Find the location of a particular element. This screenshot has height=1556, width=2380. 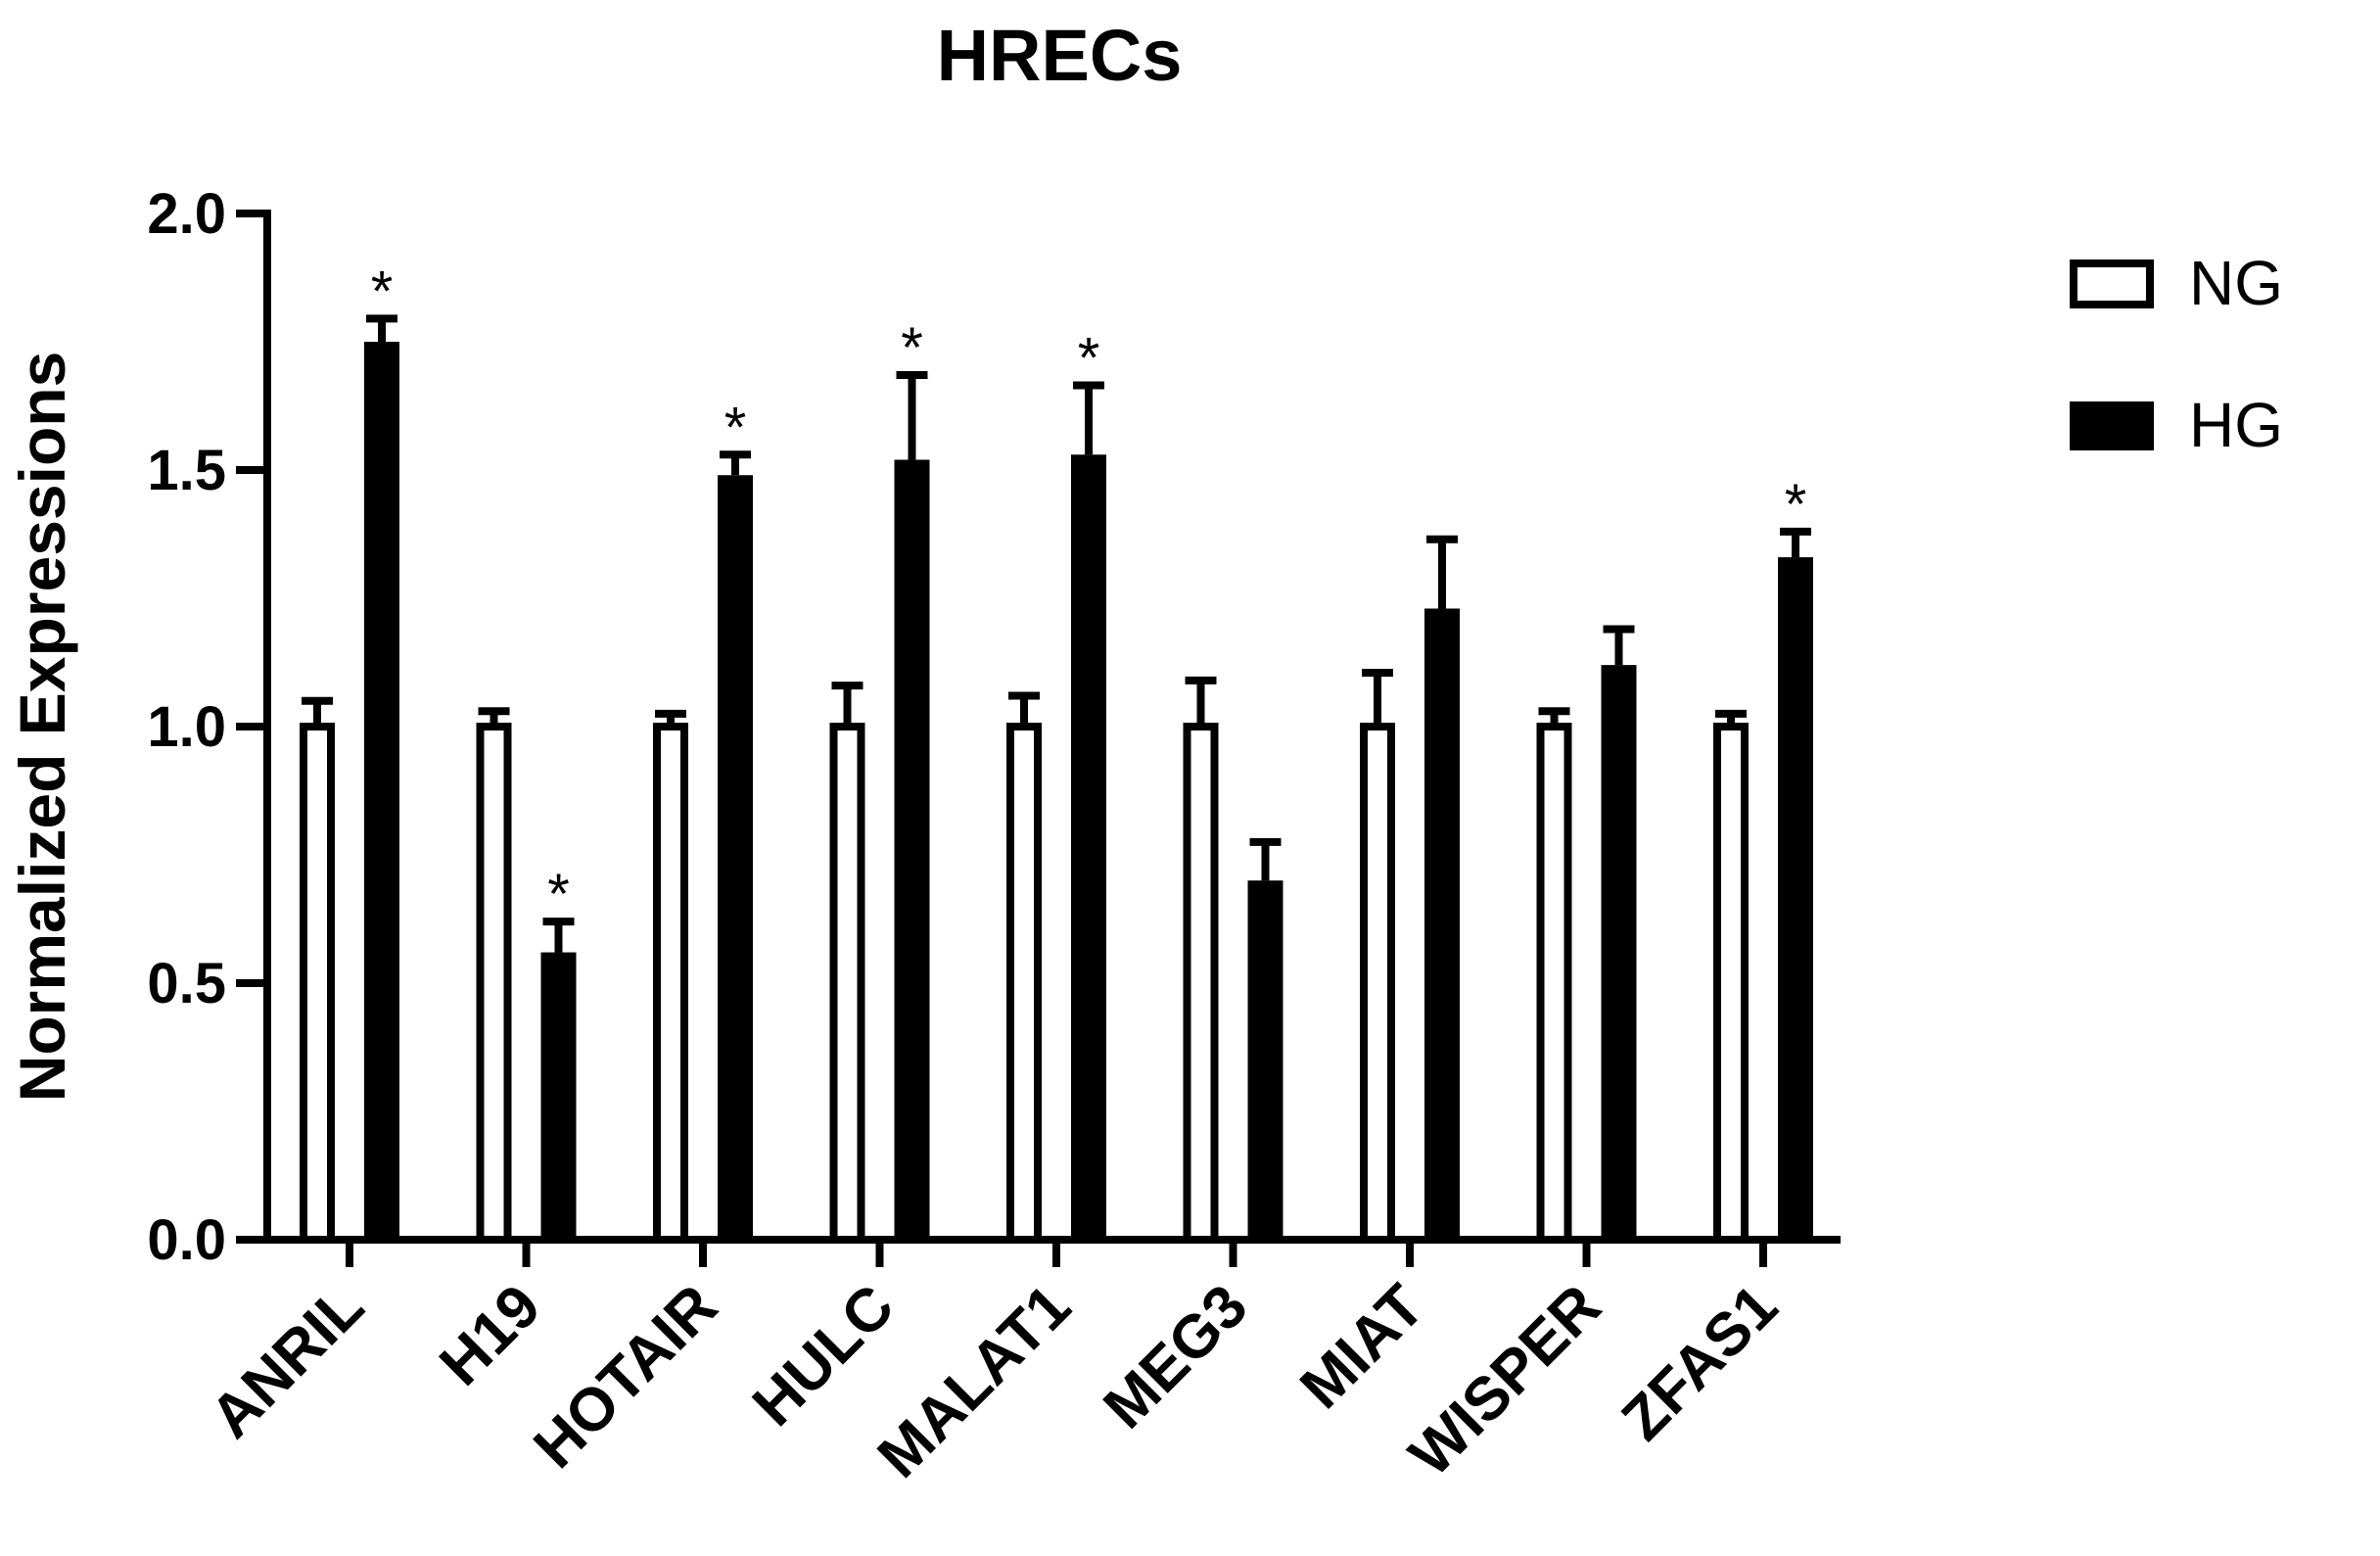

bar-hg-hotair is located at coordinates (735, 857).